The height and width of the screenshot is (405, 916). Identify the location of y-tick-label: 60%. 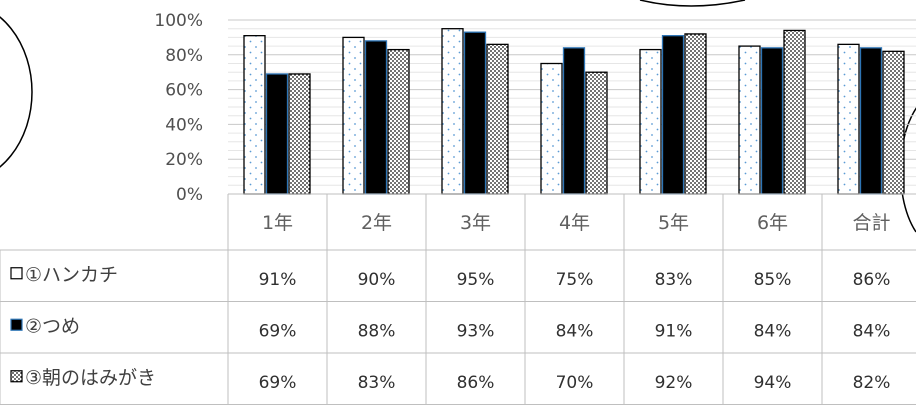
(184, 91).